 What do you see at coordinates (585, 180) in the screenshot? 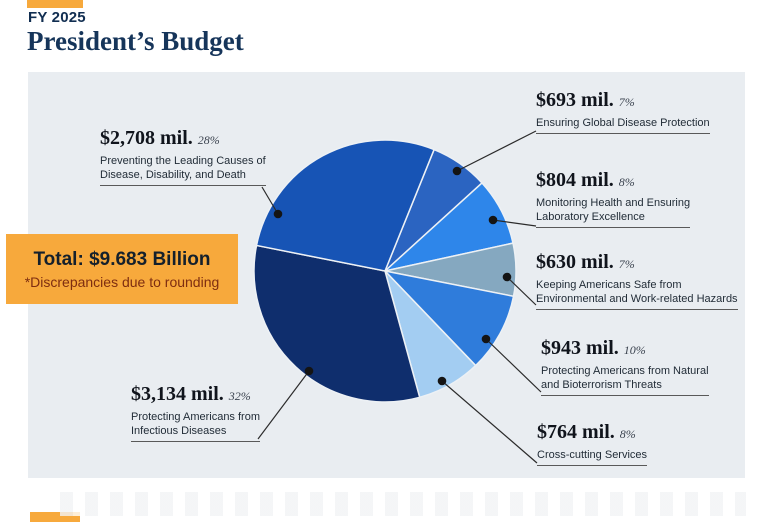
I see `slice-amount: $804 mil. 8%` at bounding box center [585, 180].